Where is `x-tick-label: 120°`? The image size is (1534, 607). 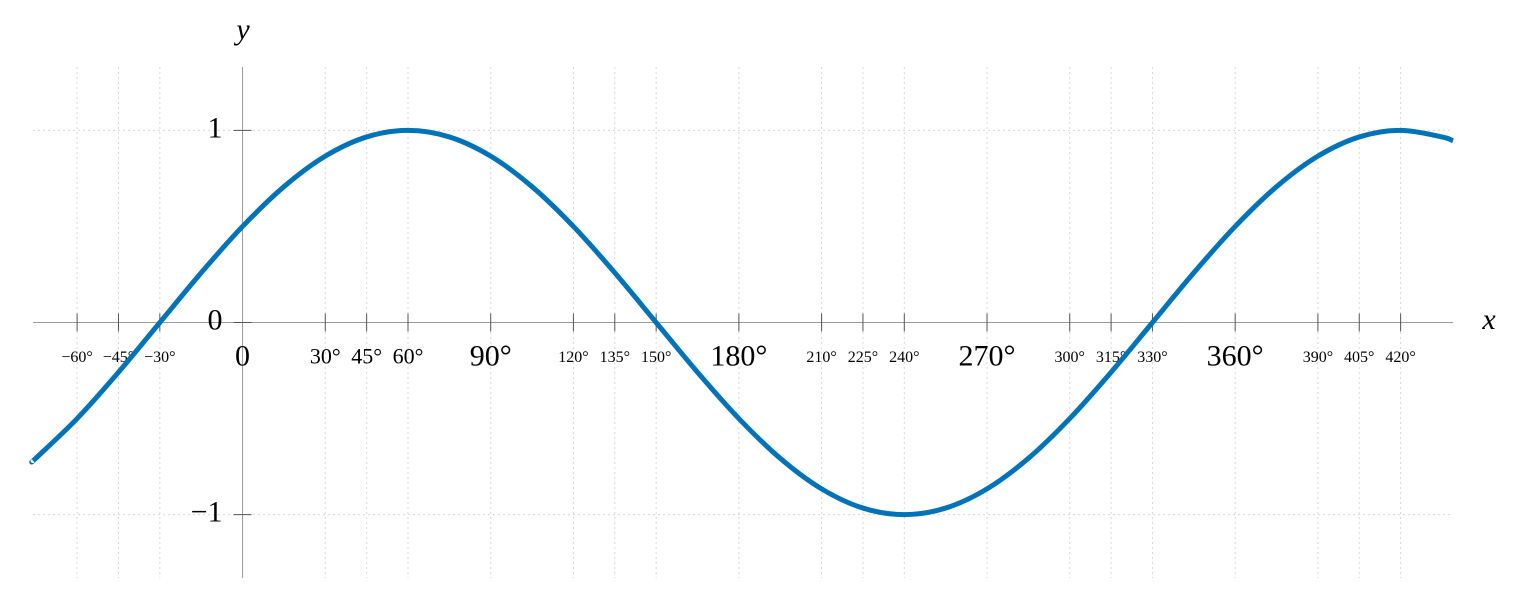
x-tick-label: 120° is located at coordinates (573, 357).